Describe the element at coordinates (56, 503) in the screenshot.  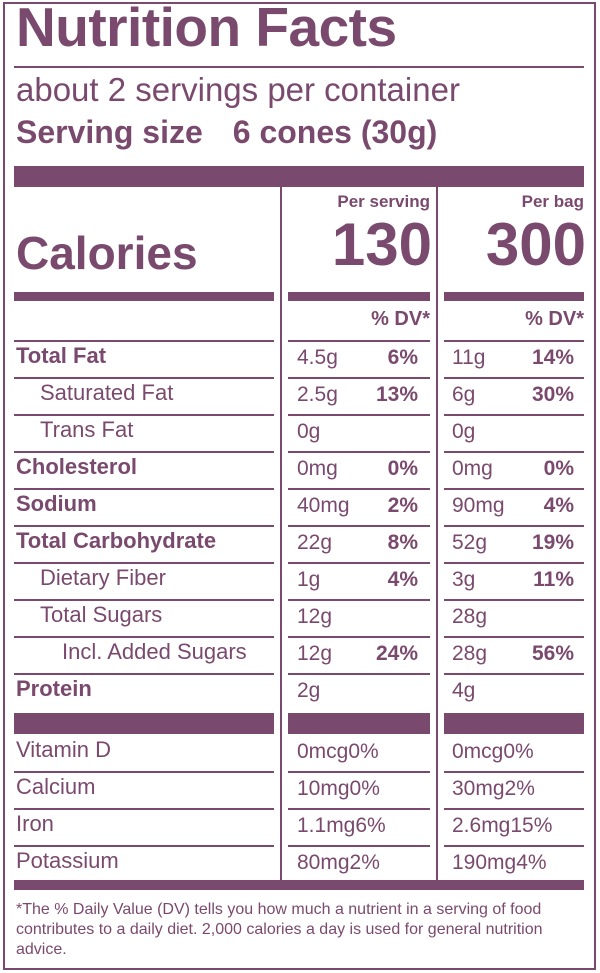
I see `nutrient-name: Sodium` at that location.